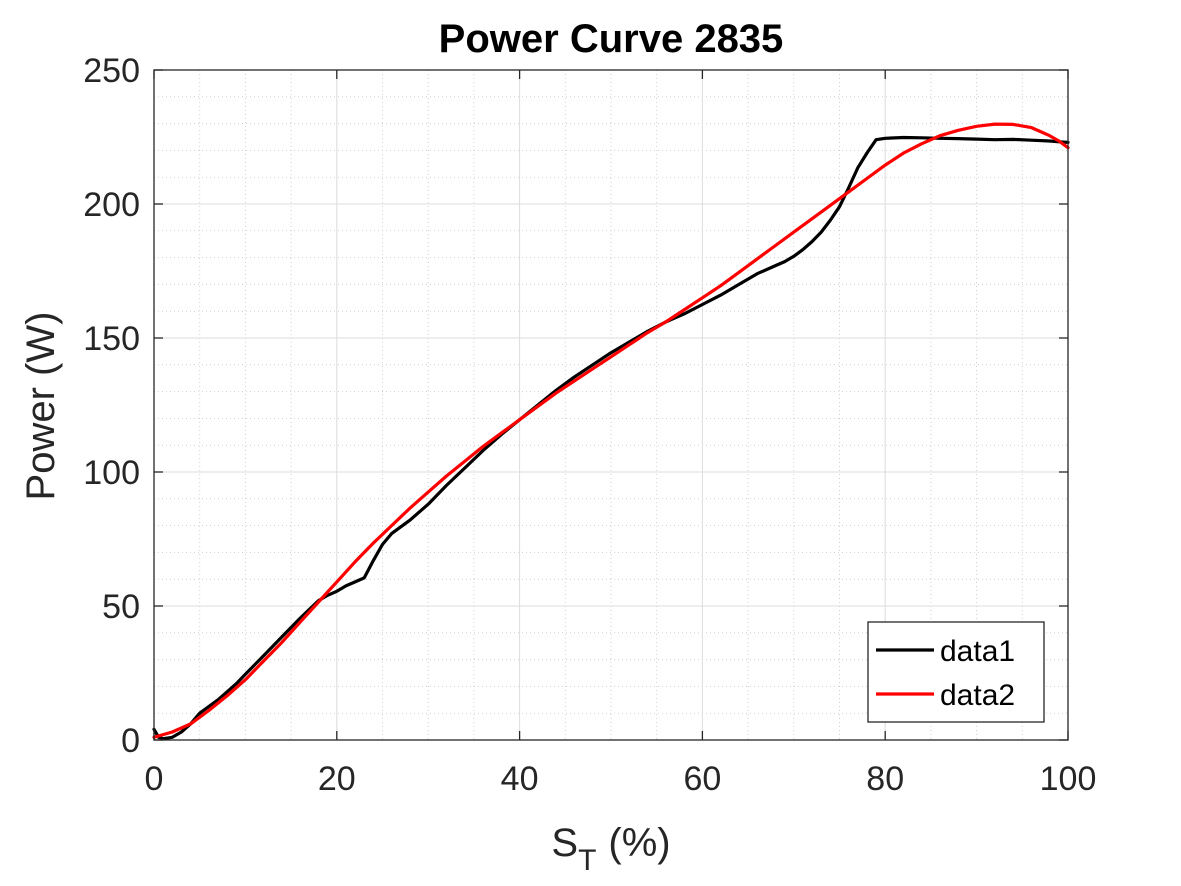 The width and height of the screenshot is (1181, 886). What do you see at coordinates (111, 339) in the screenshot?
I see `y-tick-label: 150` at bounding box center [111, 339].